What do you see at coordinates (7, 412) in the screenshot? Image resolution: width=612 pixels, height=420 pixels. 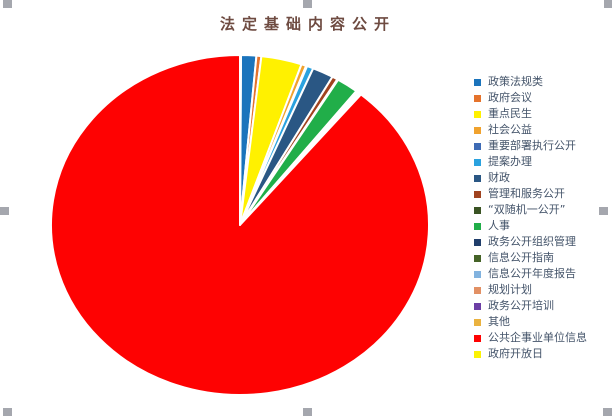 I see `selection-handle-bottom-left` at bounding box center [7, 412].